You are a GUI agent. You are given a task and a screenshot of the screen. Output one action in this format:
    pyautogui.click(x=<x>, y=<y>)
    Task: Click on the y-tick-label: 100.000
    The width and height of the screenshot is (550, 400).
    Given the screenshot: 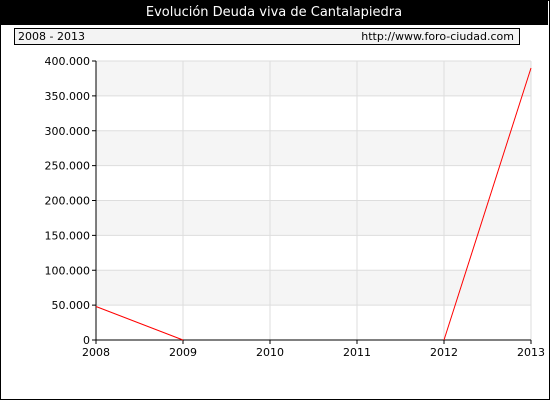 What is the action you would take?
    pyautogui.click(x=68, y=270)
    